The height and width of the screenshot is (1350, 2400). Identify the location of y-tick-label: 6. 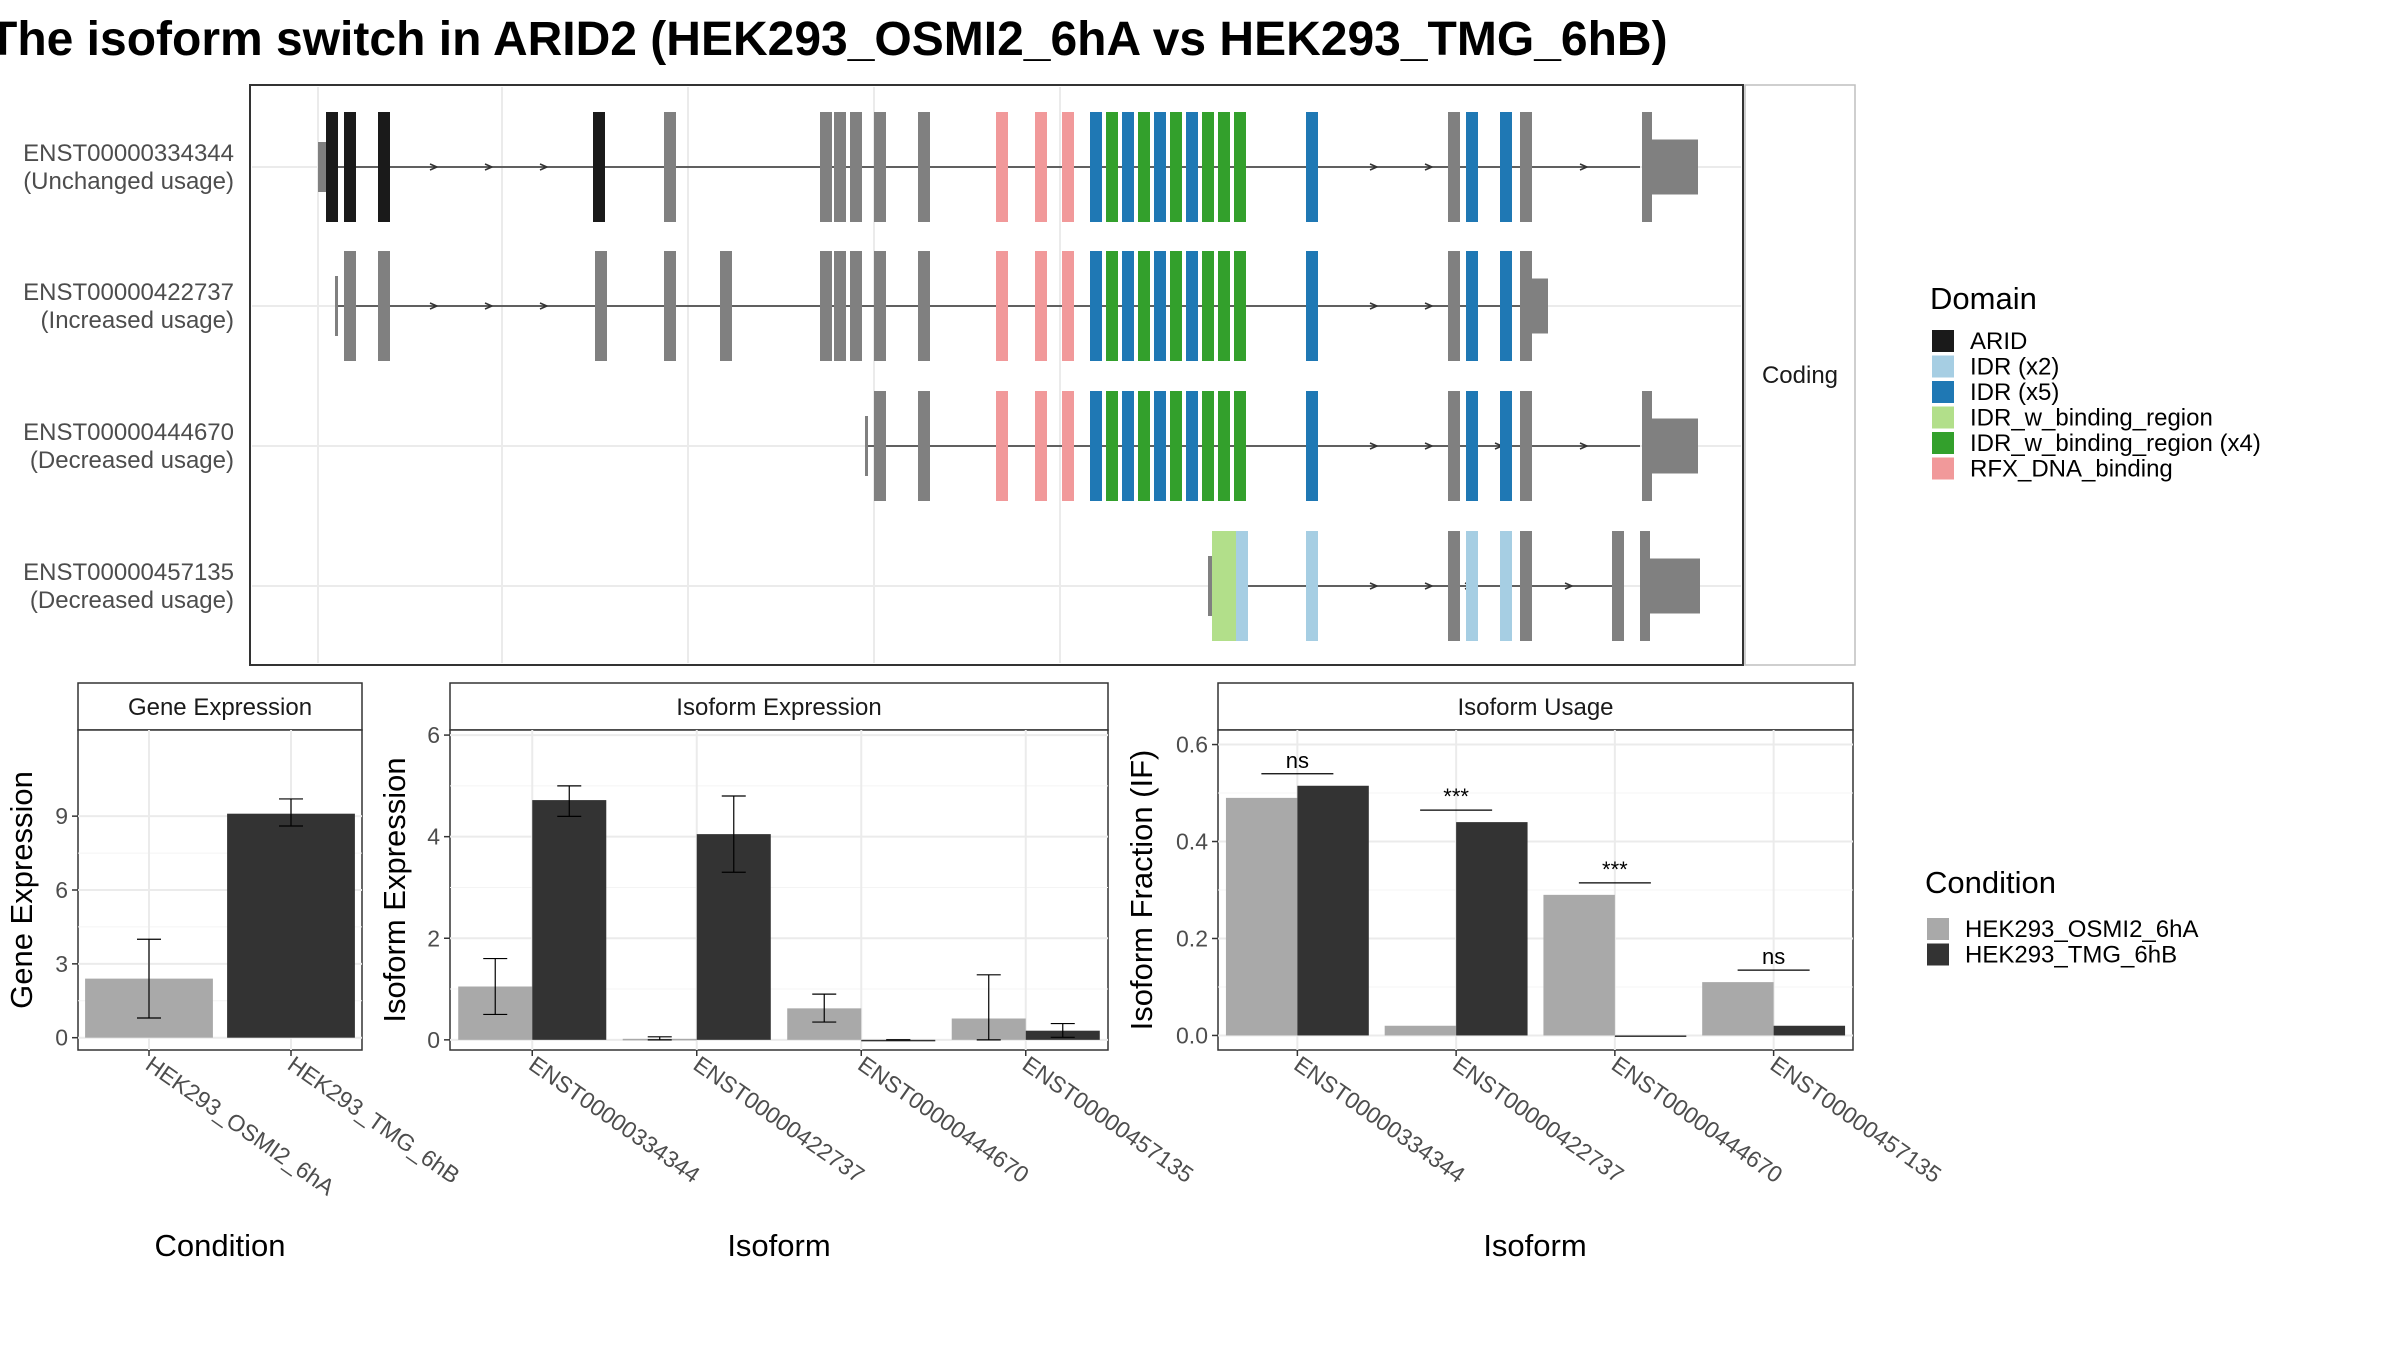
(61, 890).